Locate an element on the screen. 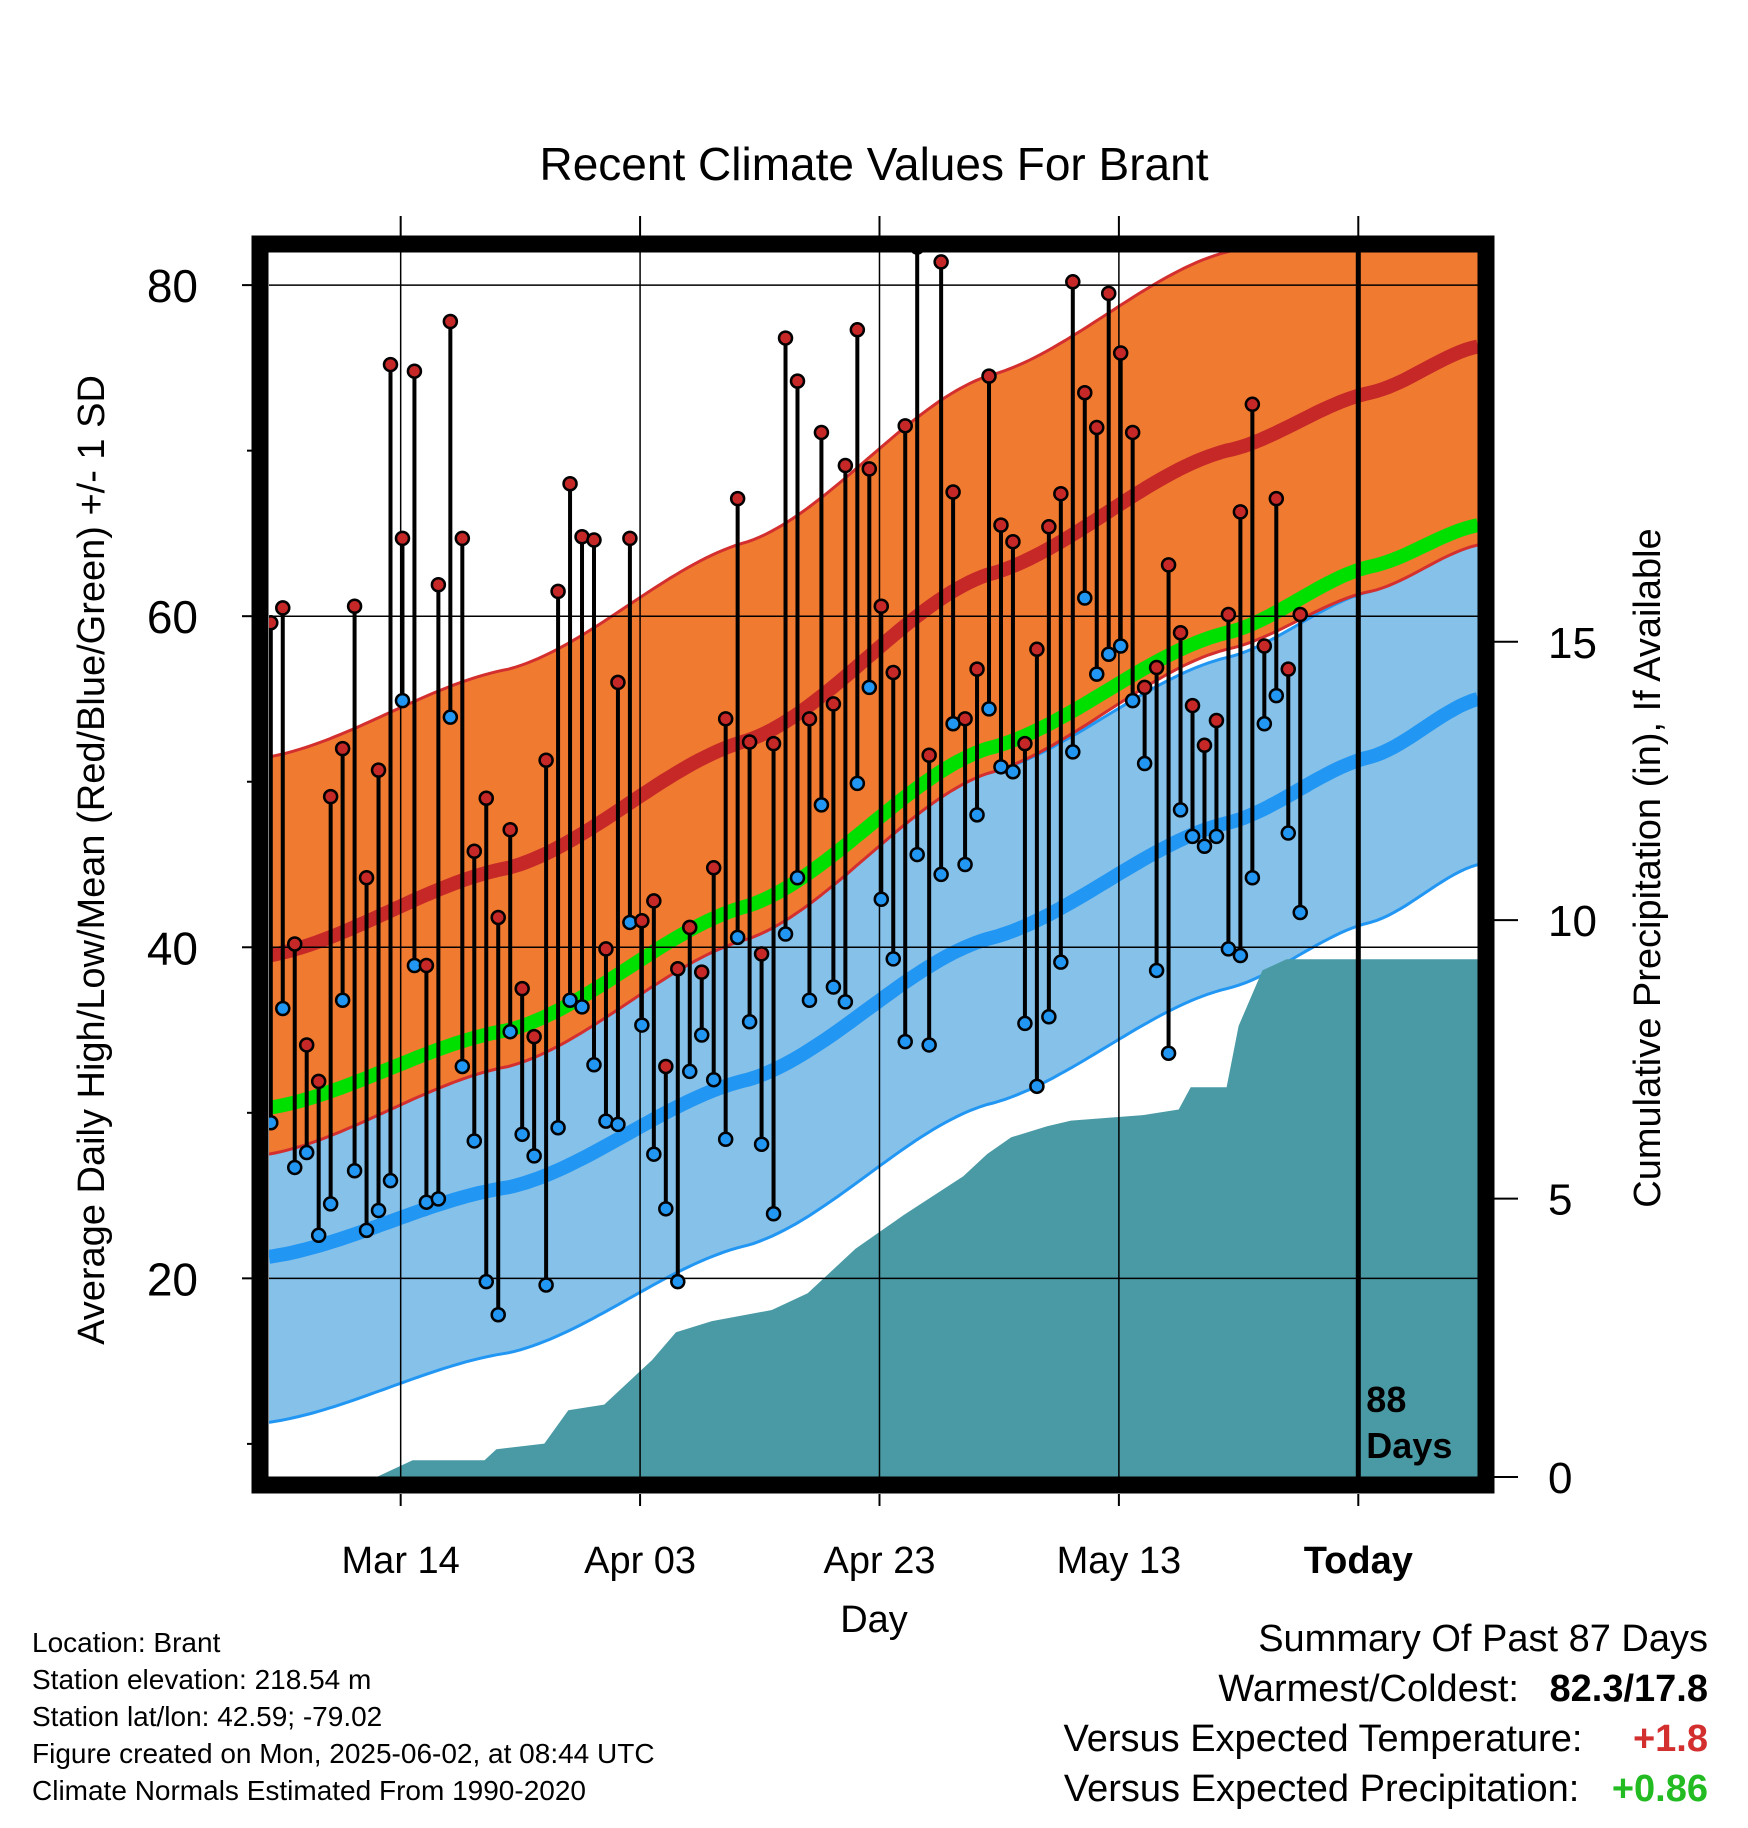 Image resolution: width=1748 pixels, height=1828 pixels. warm-cold-label: Warmest/Coldest: is located at coordinates (1368, 1689).